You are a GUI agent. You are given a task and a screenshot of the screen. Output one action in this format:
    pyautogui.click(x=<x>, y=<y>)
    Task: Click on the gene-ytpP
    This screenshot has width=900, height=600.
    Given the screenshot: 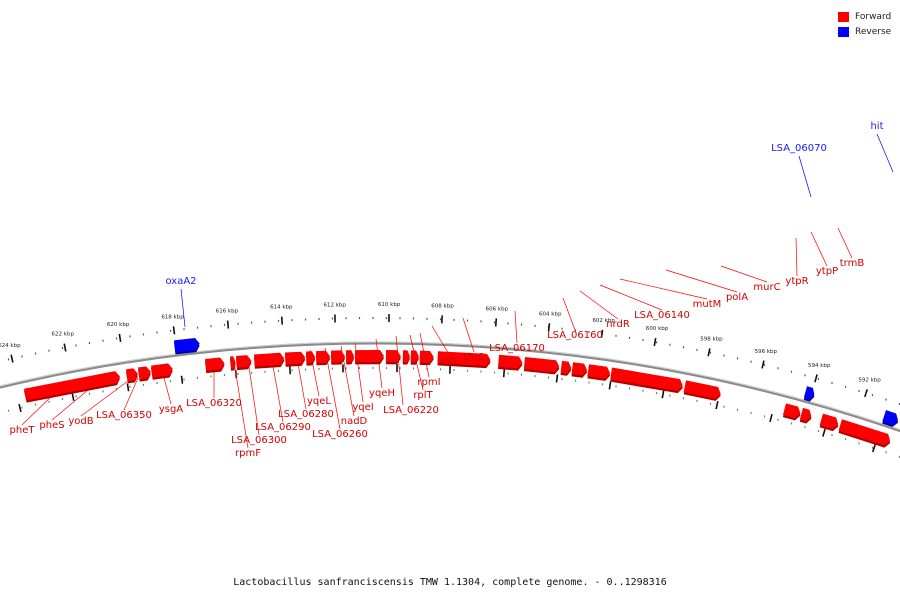 What is the action you would take?
    pyautogui.click(x=805, y=414)
    